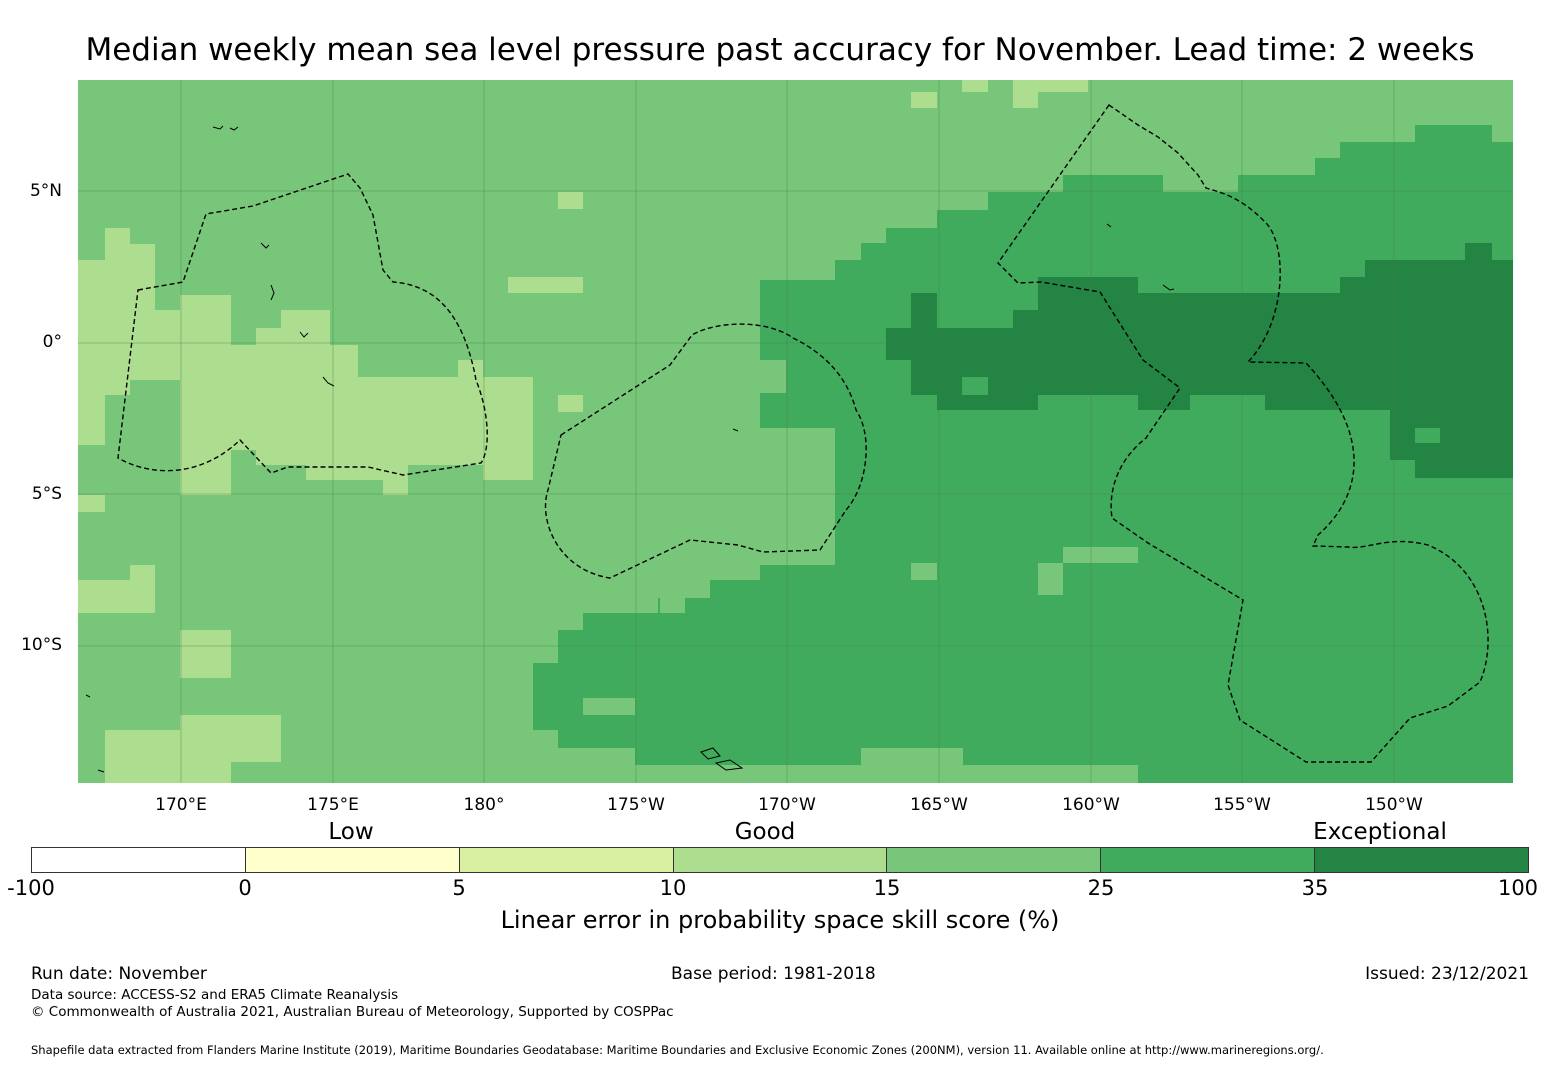 The height and width of the screenshot is (1065, 1560). I want to click on lon-label-160w: 160°W, so click(1091, 805).